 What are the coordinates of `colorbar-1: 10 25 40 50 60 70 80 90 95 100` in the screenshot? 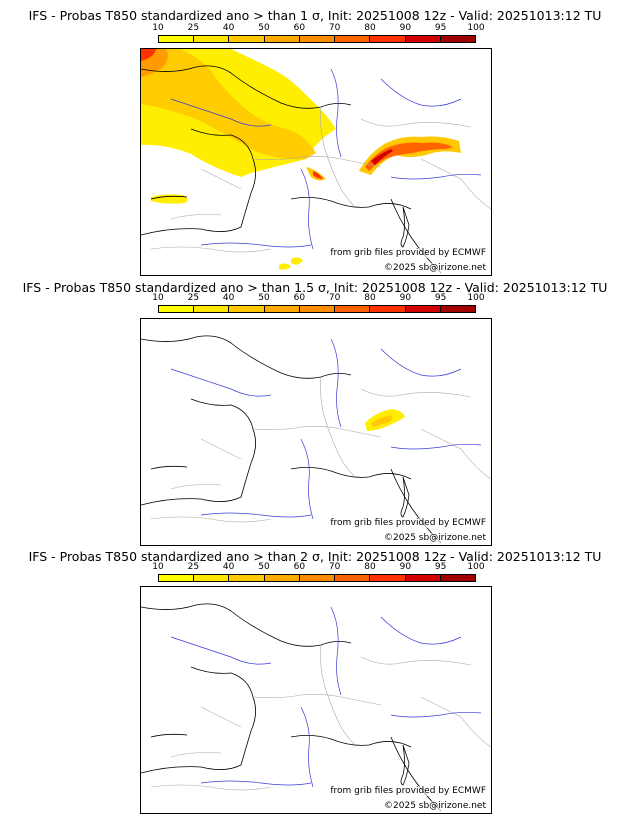 It's located at (318, 33).